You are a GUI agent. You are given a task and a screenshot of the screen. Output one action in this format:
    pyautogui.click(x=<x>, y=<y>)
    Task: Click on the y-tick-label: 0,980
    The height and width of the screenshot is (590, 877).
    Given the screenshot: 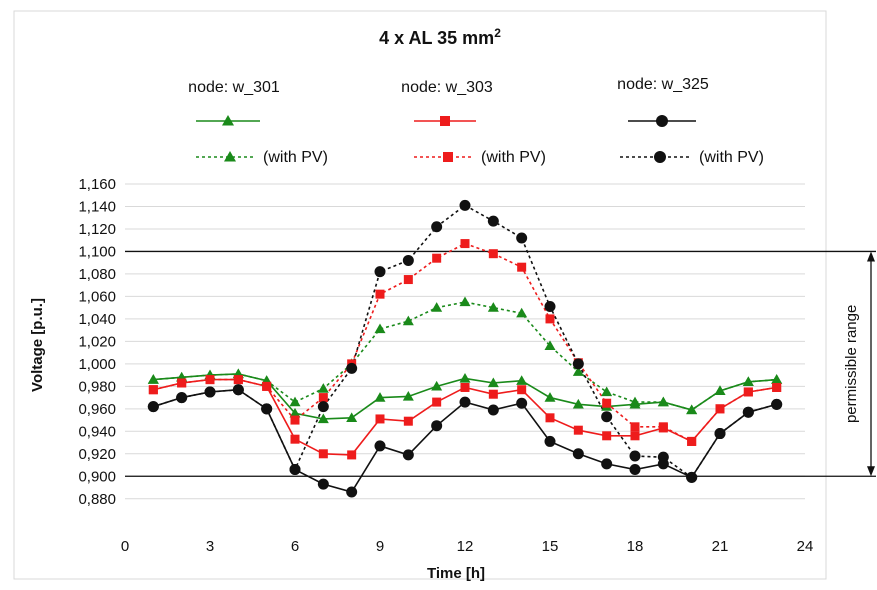 What is the action you would take?
    pyautogui.click(x=97, y=386)
    